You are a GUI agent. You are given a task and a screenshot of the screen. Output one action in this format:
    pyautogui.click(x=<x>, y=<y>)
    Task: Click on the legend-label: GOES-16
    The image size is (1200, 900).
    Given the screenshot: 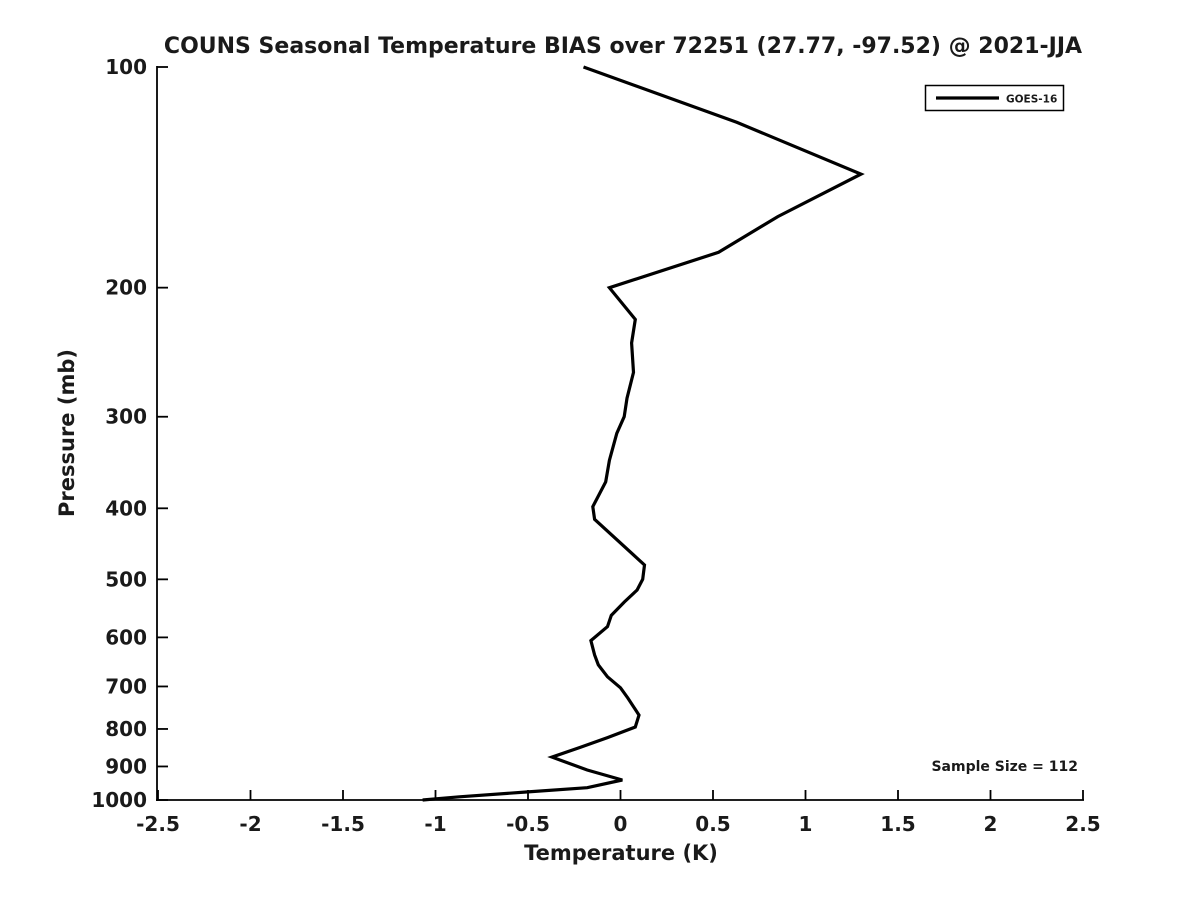 What is the action you would take?
    pyautogui.click(x=1031, y=100)
    